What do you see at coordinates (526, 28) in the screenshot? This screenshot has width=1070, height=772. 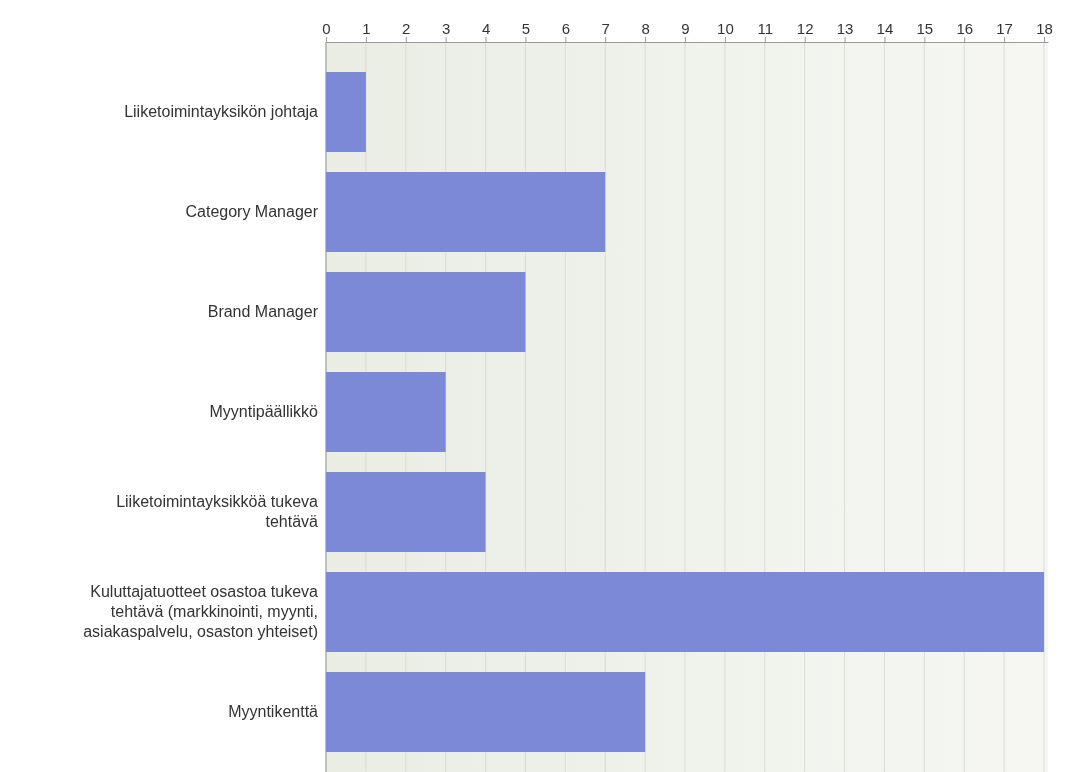 I see `x-tick-label: 5` at bounding box center [526, 28].